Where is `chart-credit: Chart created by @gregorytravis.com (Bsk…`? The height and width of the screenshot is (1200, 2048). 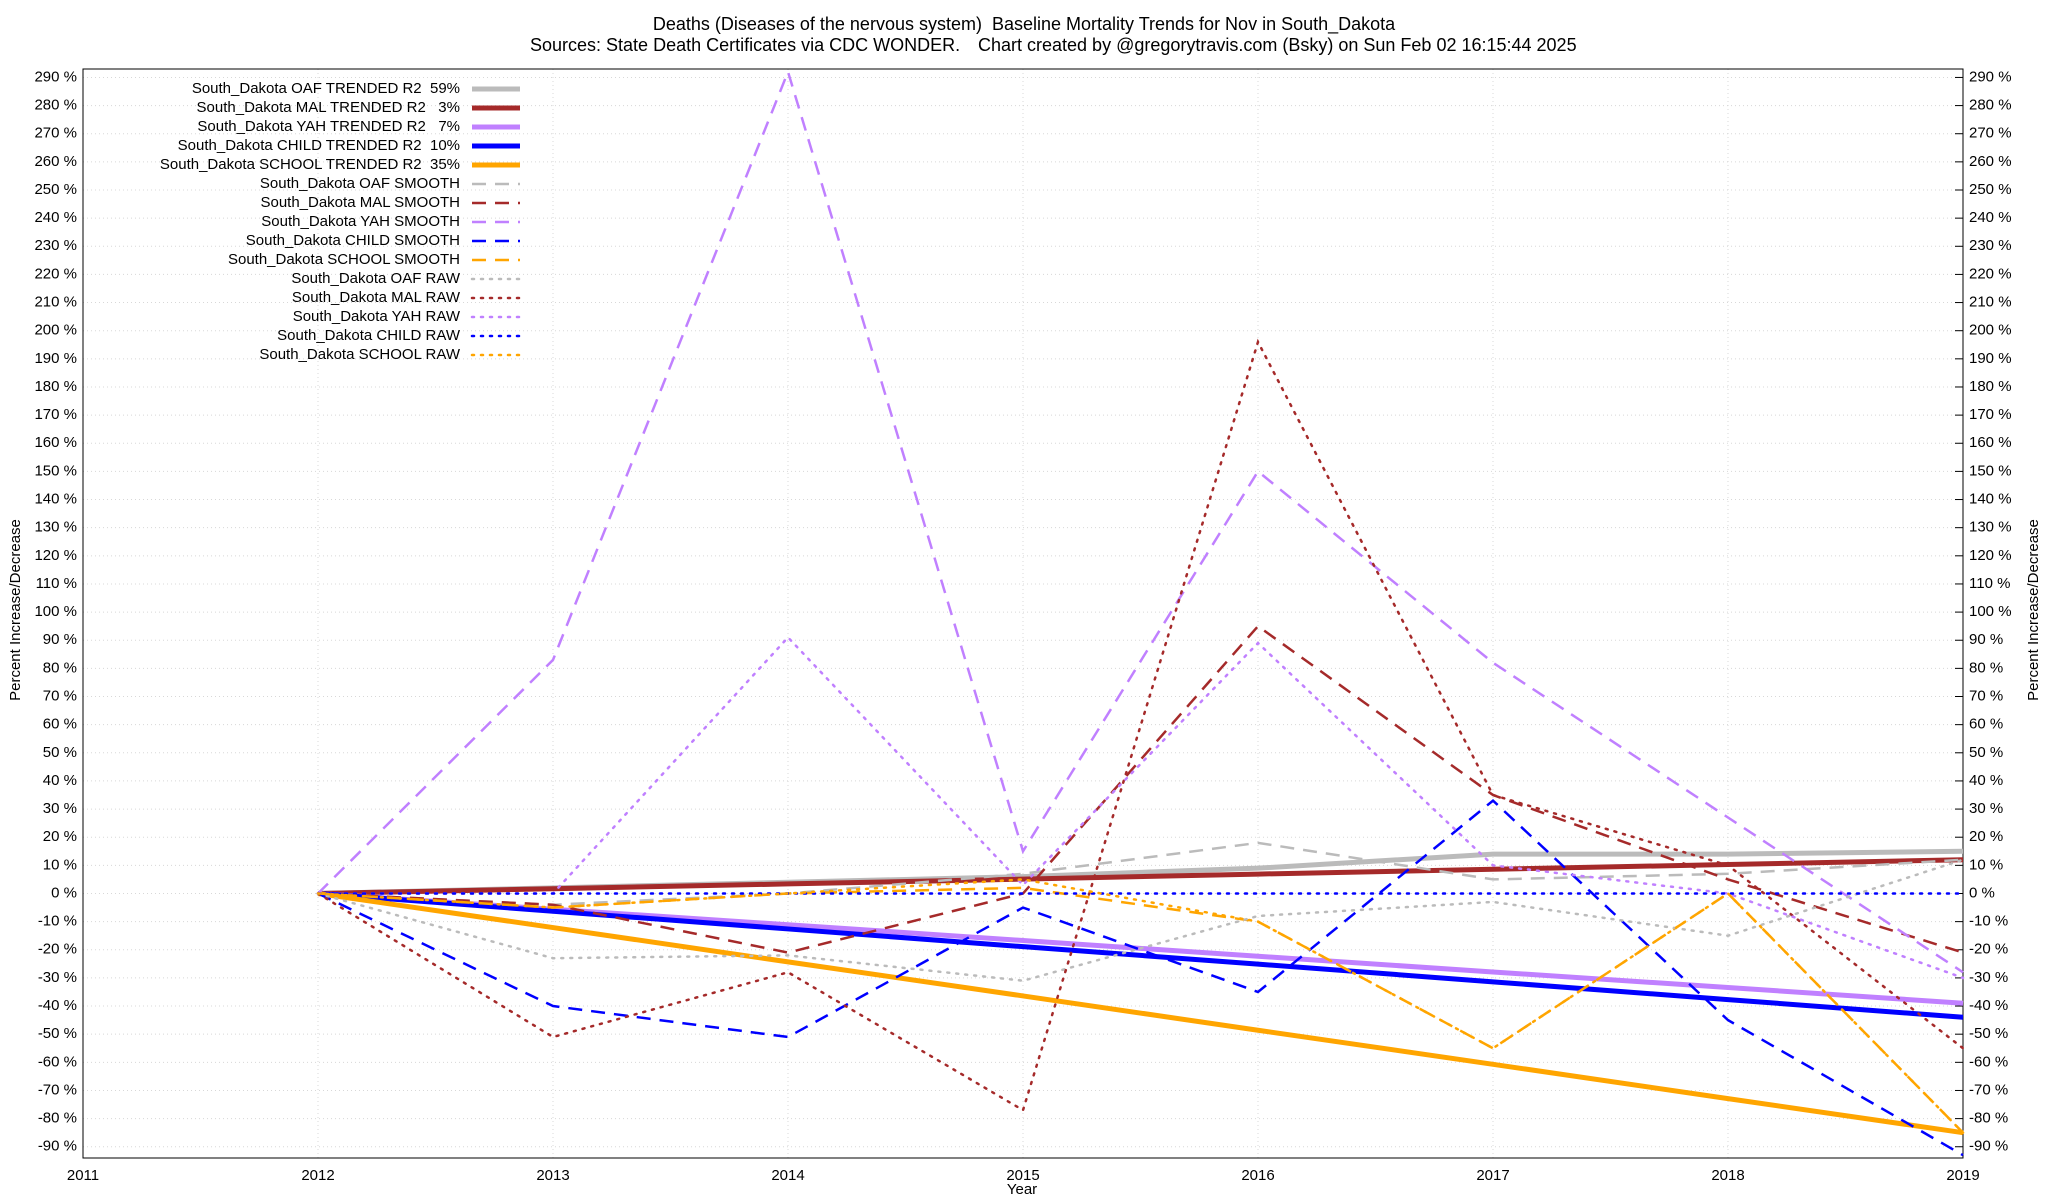
chart-credit: Chart created by @gregorytravis.com (Bsk… is located at coordinates (1277, 45).